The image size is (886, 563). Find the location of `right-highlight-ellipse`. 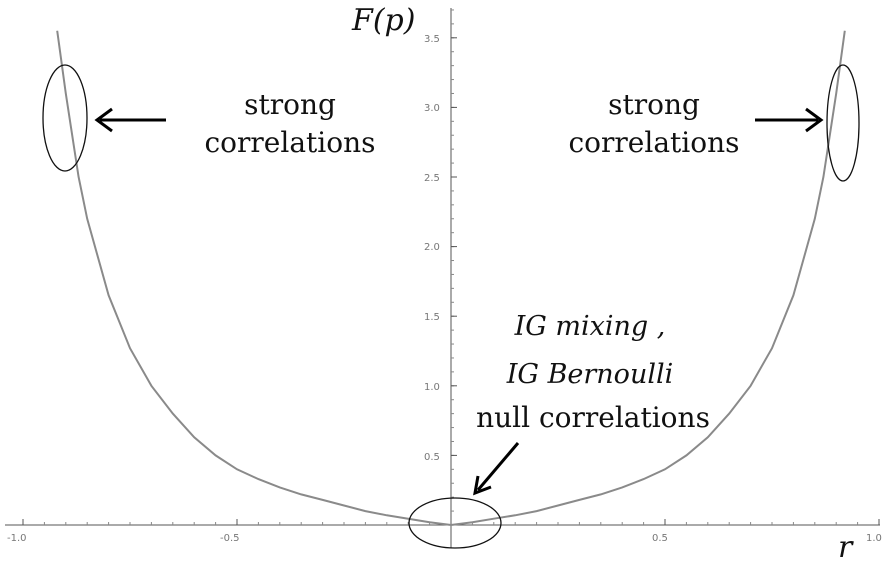

right-highlight-ellipse is located at coordinates (843, 123).